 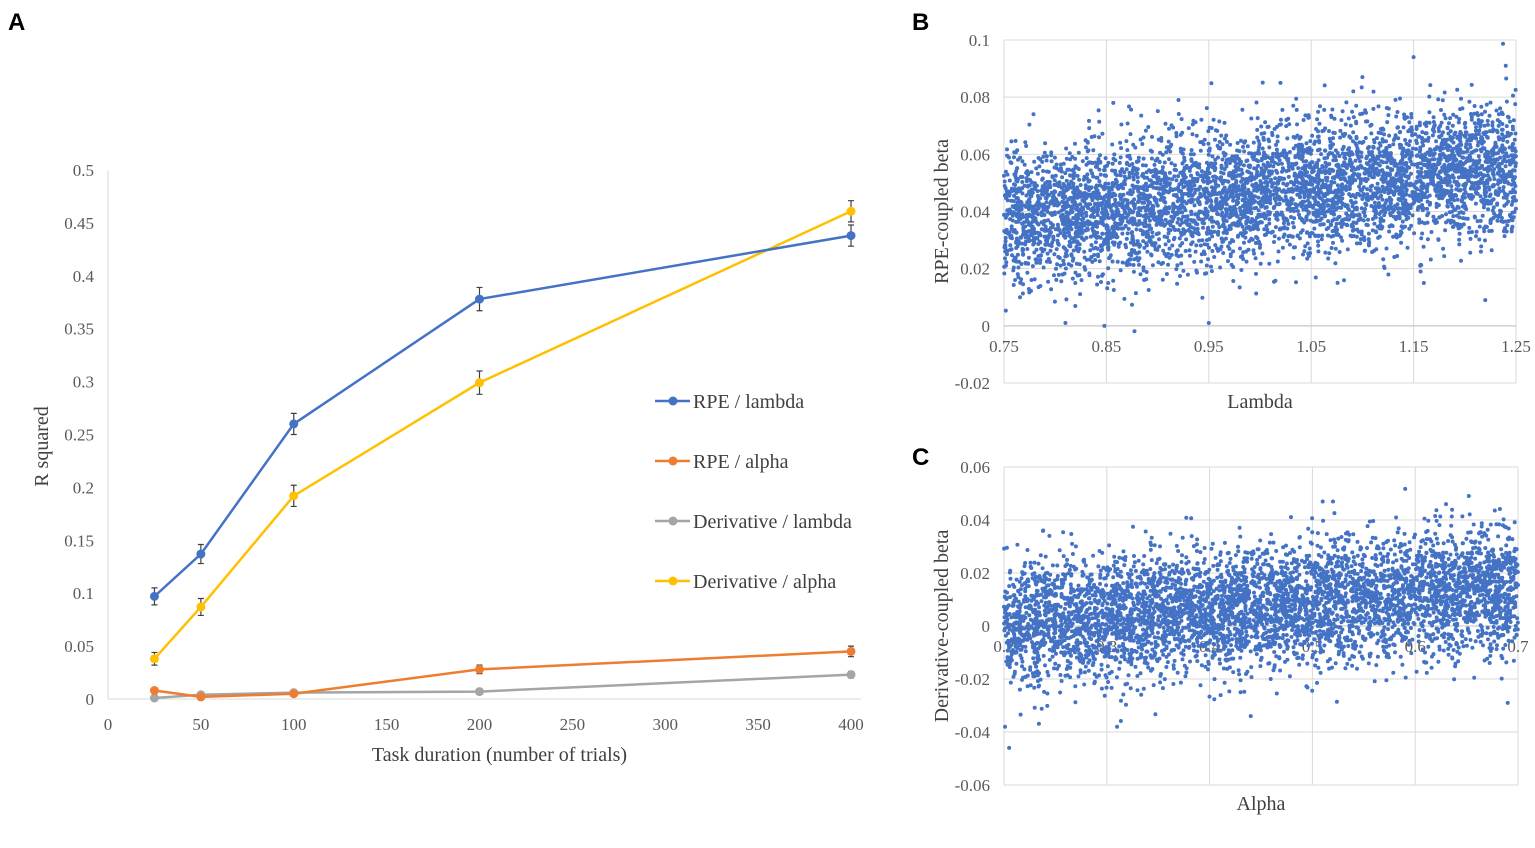 What do you see at coordinates (79, 435) in the screenshot?
I see `y-tick-label: 0.25` at bounding box center [79, 435].